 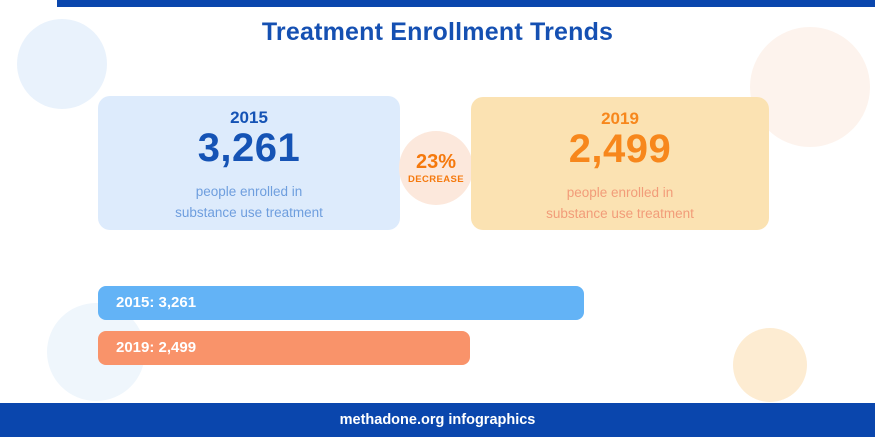 I want to click on decrease-badge: 23% DECREASE, so click(x=436, y=168).